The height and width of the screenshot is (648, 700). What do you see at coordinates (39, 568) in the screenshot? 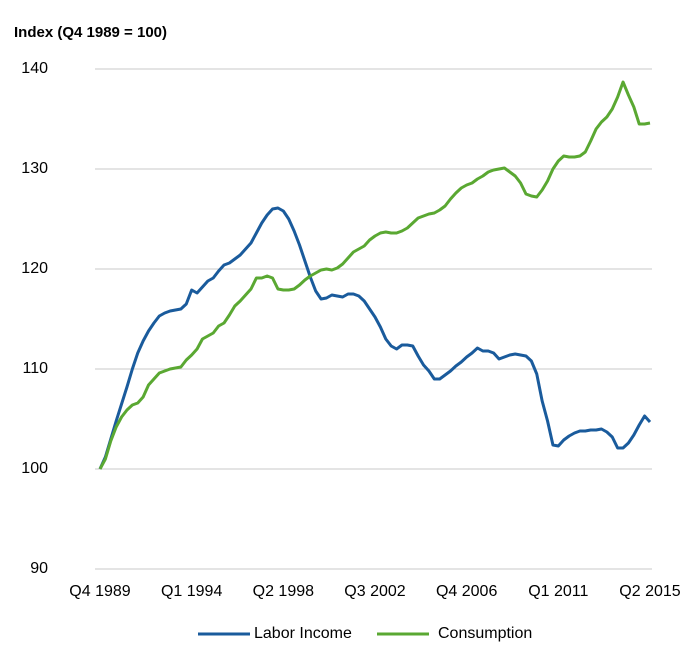
I see `y-tick-label: 90` at bounding box center [39, 568].